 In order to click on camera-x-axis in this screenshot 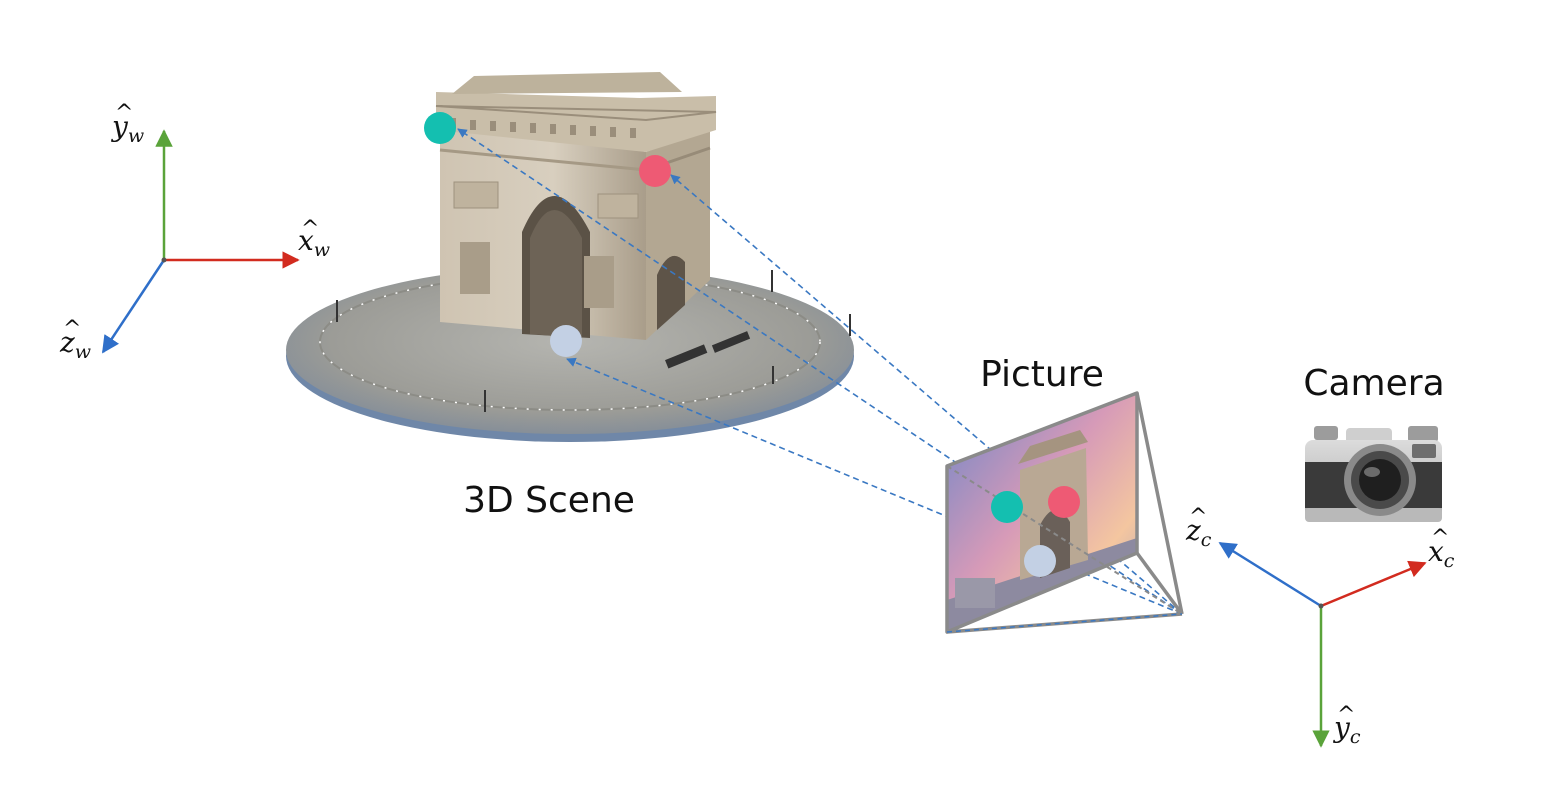, I will do `click(1373, 584)`.